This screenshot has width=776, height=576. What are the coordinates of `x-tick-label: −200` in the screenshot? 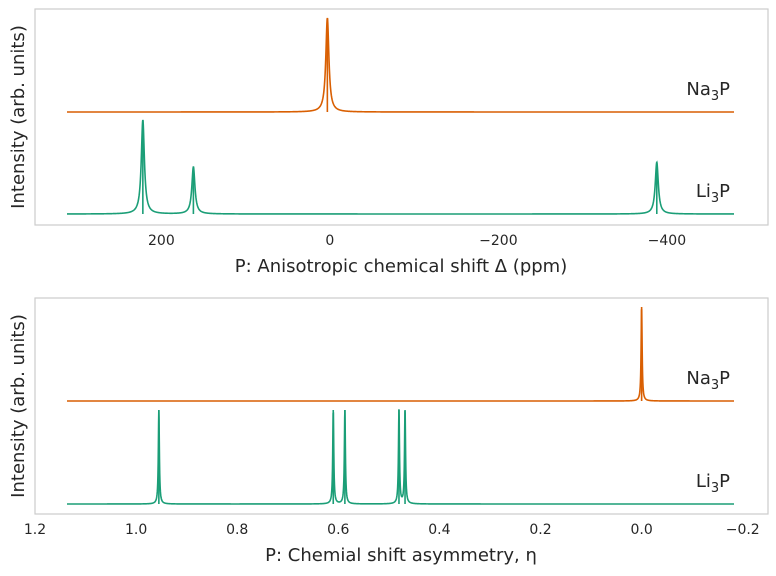 It's located at (498, 241).